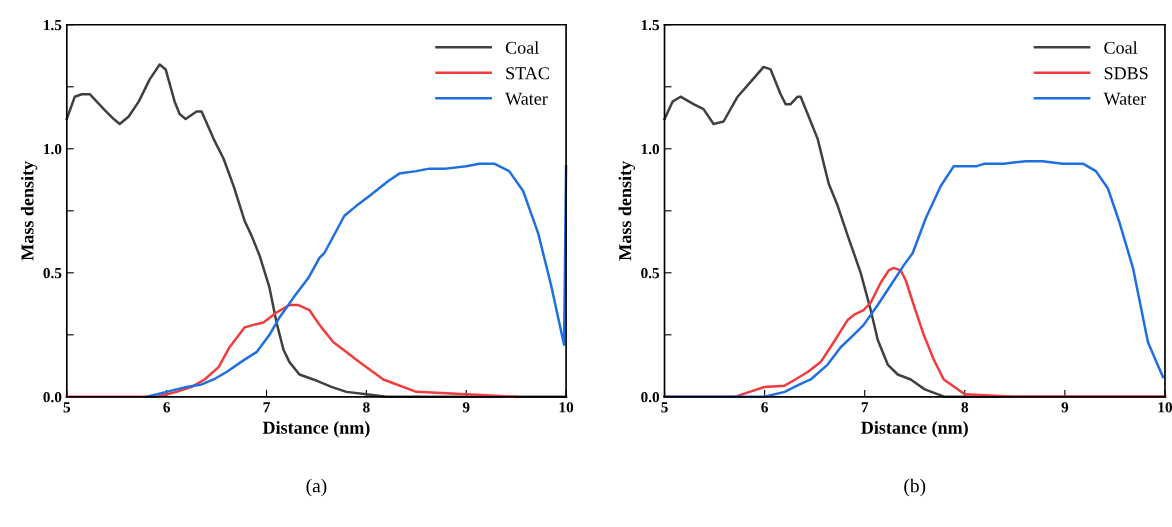  I want to click on legend-label: STAC, so click(527, 73).